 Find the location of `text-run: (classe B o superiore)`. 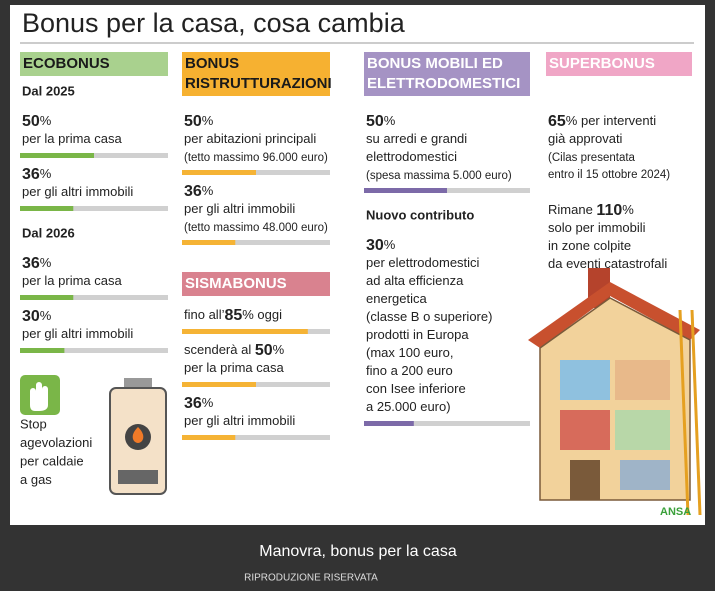

text-run: (classe B o superiore) is located at coordinates (429, 316).